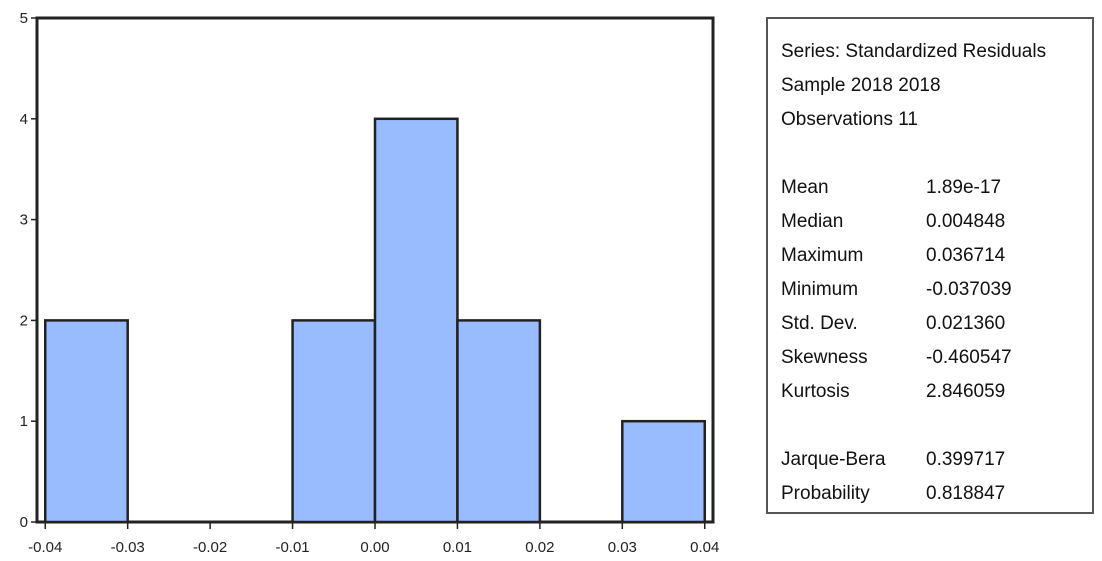 This screenshot has width=1102, height=561. What do you see at coordinates (28, 270) in the screenshot?
I see `y-axis: 0 1 2 3 4 5` at bounding box center [28, 270].